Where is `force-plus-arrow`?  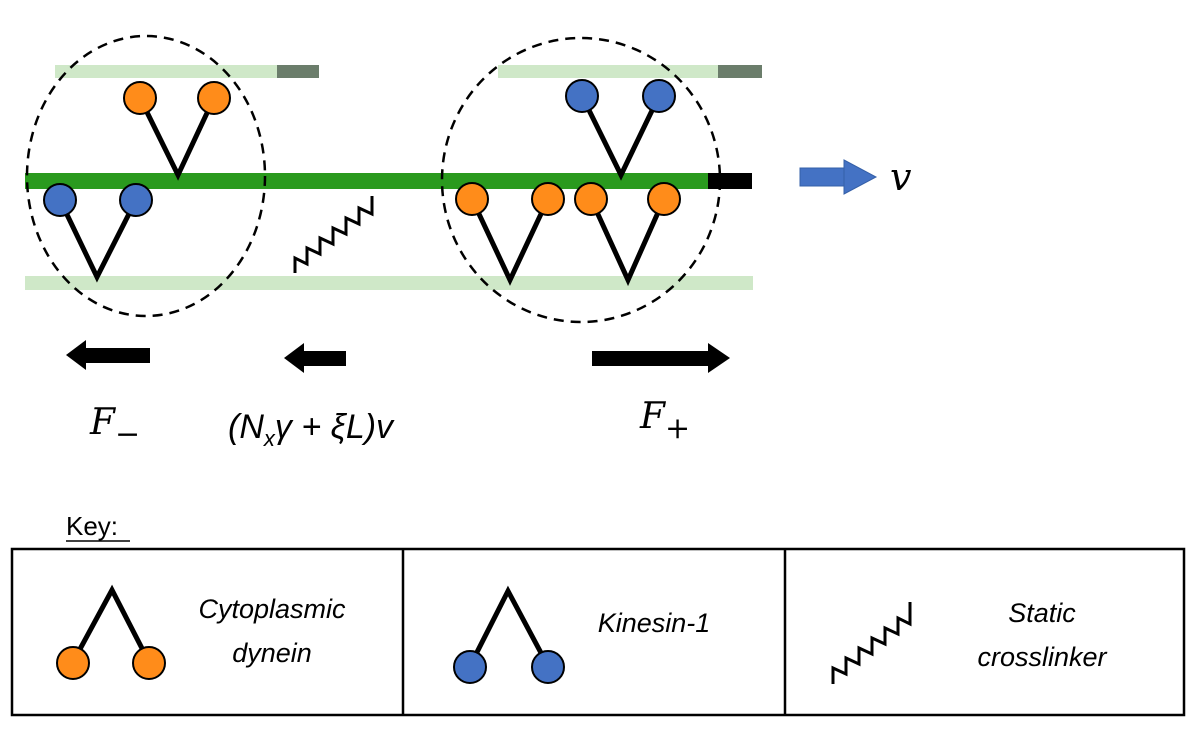
force-plus-arrow is located at coordinates (661, 358).